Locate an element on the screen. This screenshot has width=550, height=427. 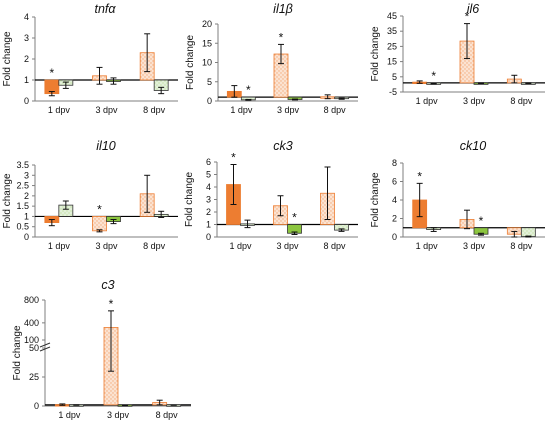
y-axis-label-5: Fold change is located at coordinates (375, 199).